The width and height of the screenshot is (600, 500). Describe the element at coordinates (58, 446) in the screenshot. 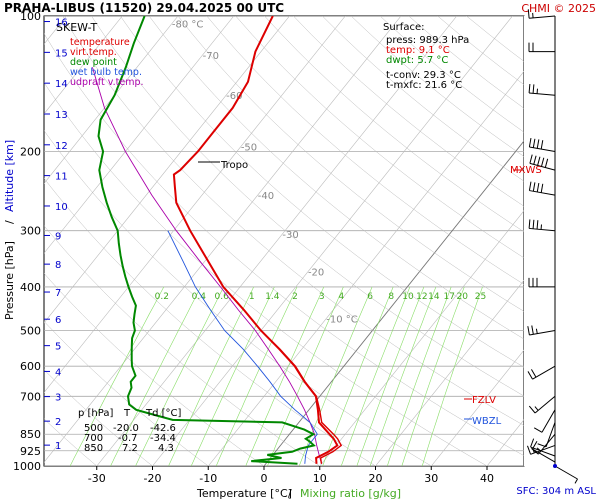

I see `altitude-tick-label: 1` at that location.